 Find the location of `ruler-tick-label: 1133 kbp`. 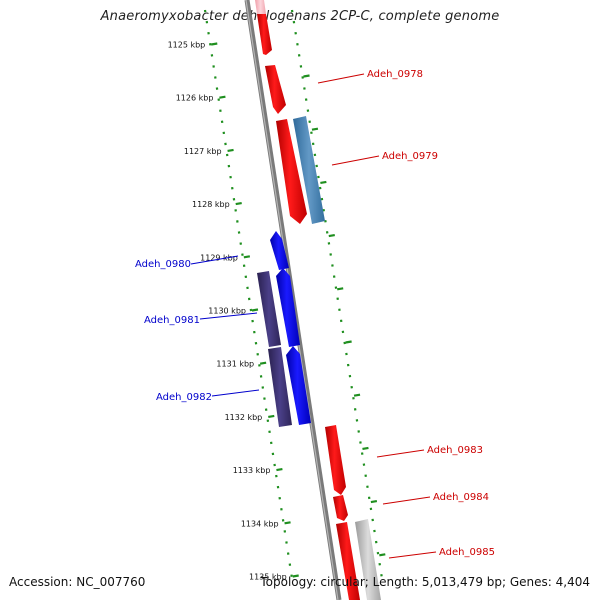

ruler-tick-label: 1133 kbp is located at coordinates (252, 470).